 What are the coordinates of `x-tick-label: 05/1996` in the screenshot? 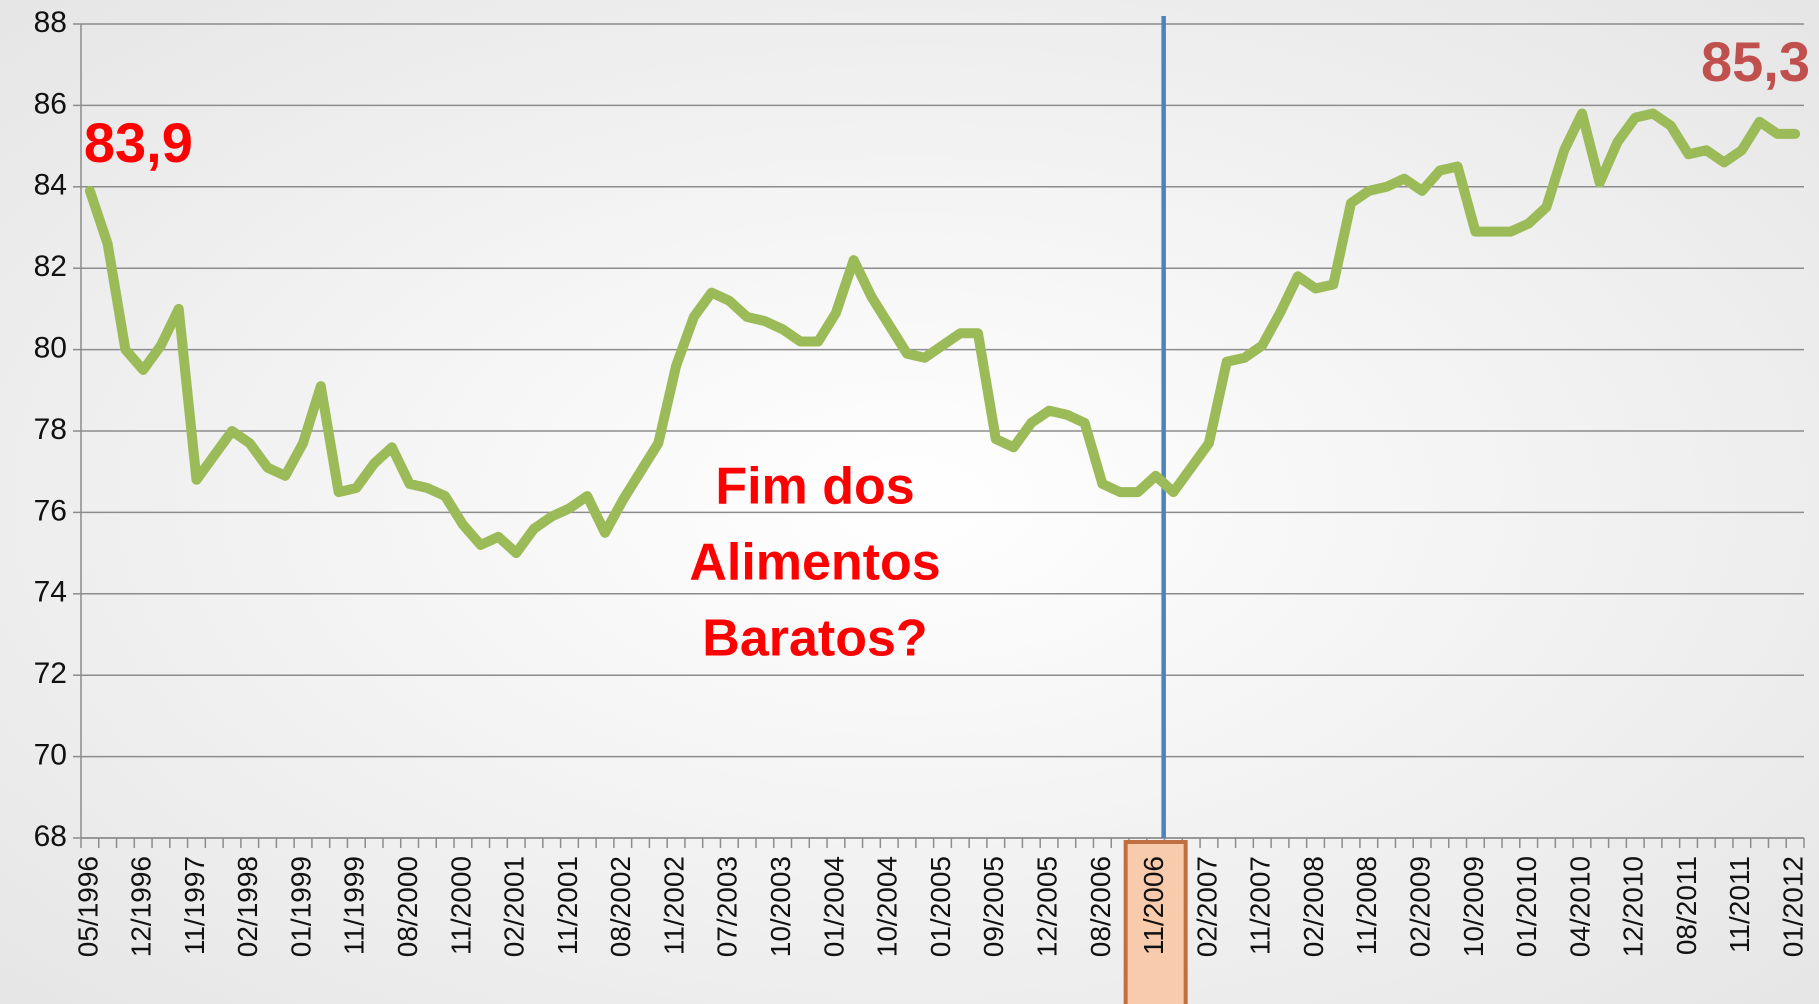 It's located at (87, 906).